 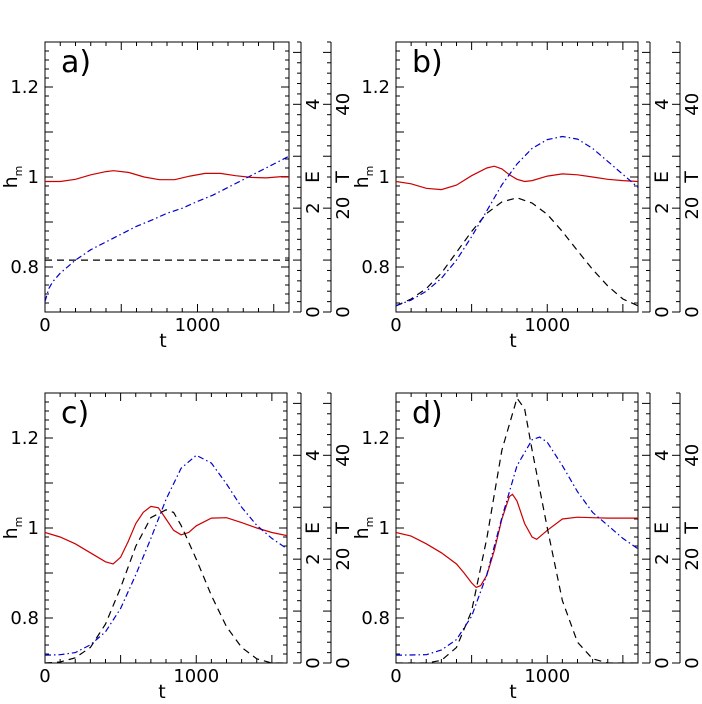 I want to click on panel-label: a), so click(x=76, y=62).